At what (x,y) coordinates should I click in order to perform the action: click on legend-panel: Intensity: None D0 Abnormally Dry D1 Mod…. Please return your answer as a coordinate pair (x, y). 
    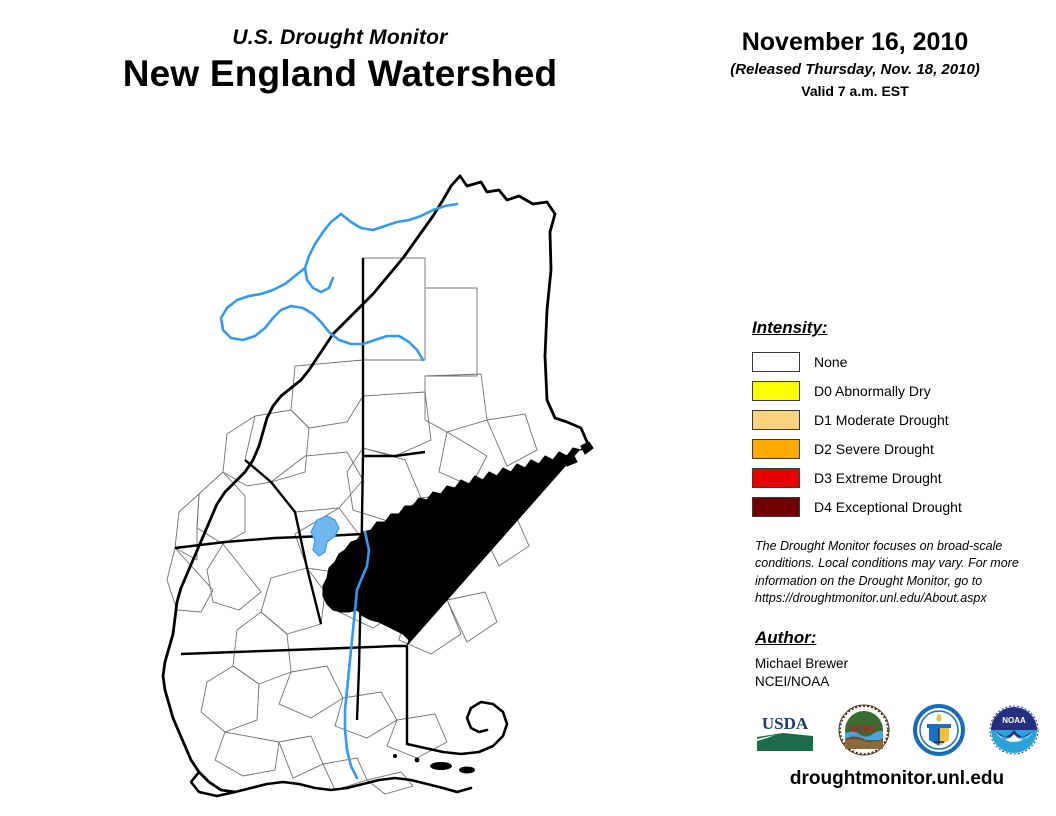
    Looking at the image, I should click on (897, 419).